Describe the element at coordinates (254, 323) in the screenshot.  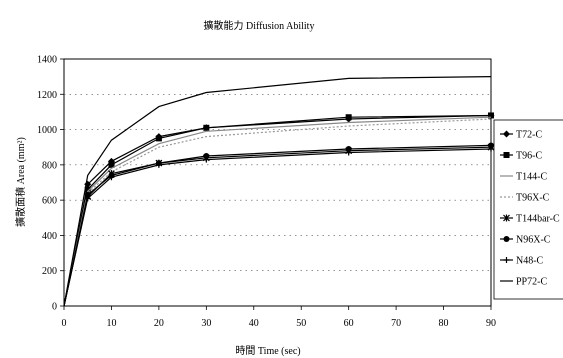
I see `x-tick-label: 40` at that location.